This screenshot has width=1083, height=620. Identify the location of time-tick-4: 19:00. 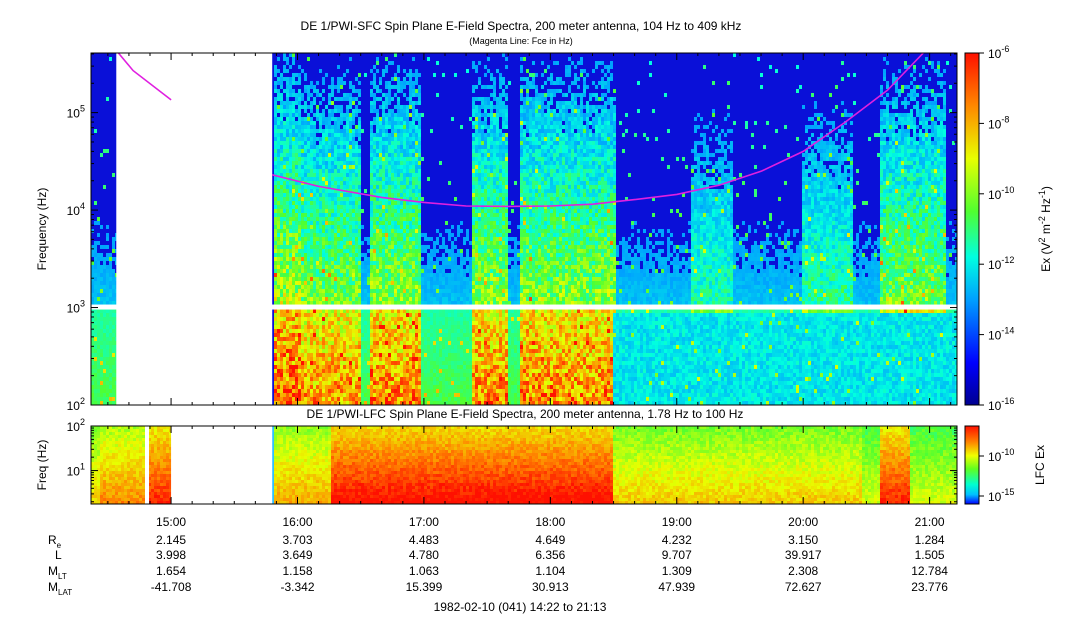
(677, 522).